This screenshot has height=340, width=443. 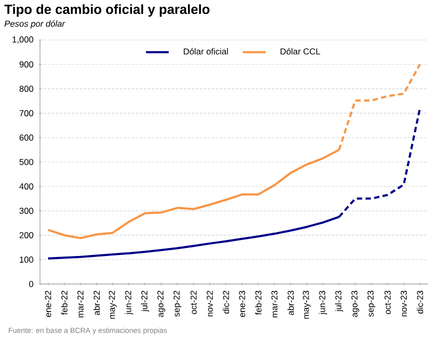 What do you see at coordinates (64, 302) in the screenshot?
I see `x-tick-label: feb-22` at bounding box center [64, 302].